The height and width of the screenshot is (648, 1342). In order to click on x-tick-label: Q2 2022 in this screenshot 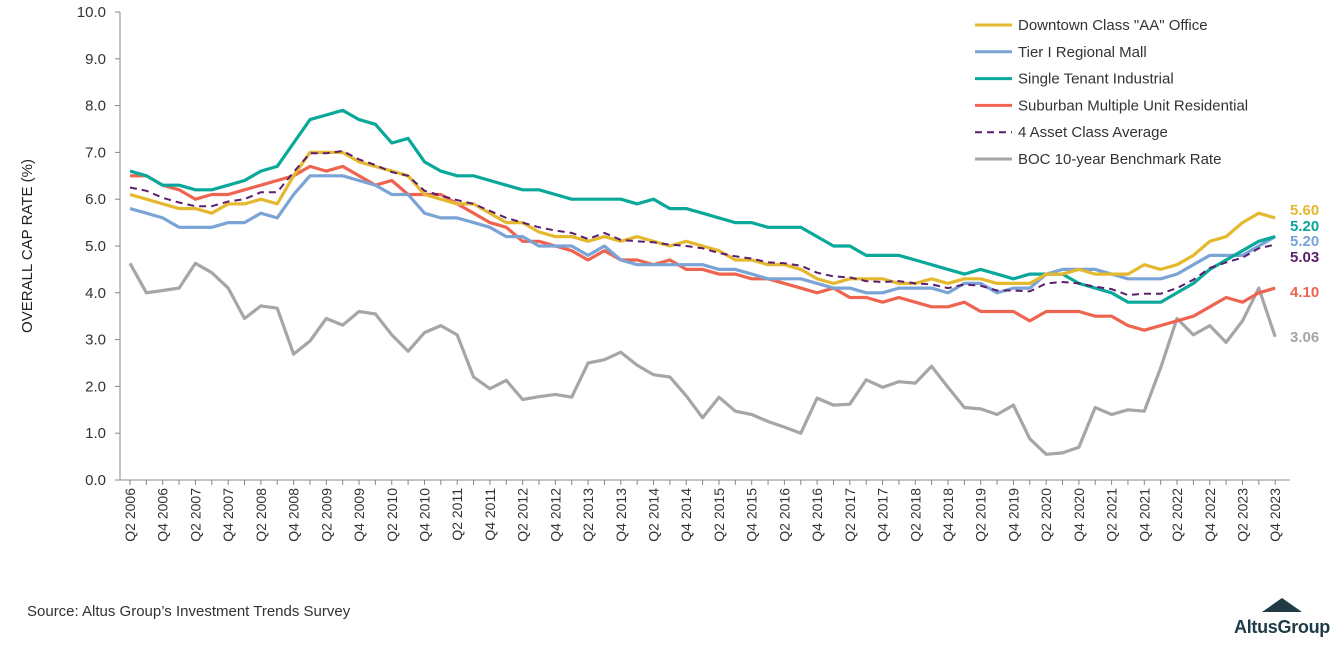, I will do `click(1177, 515)`.